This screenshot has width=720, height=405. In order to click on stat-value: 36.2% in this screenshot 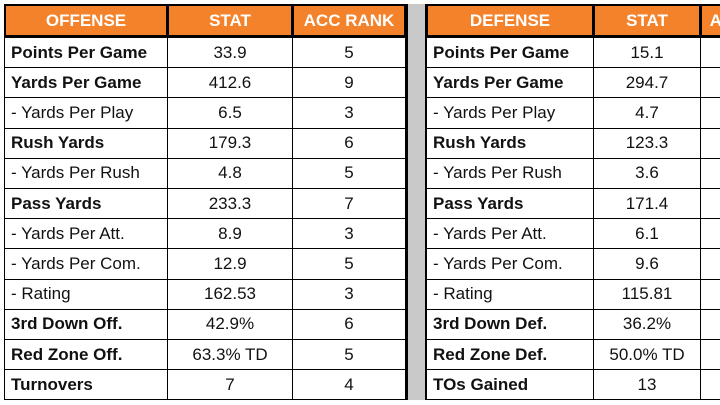, I will do `click(647, 324)`.